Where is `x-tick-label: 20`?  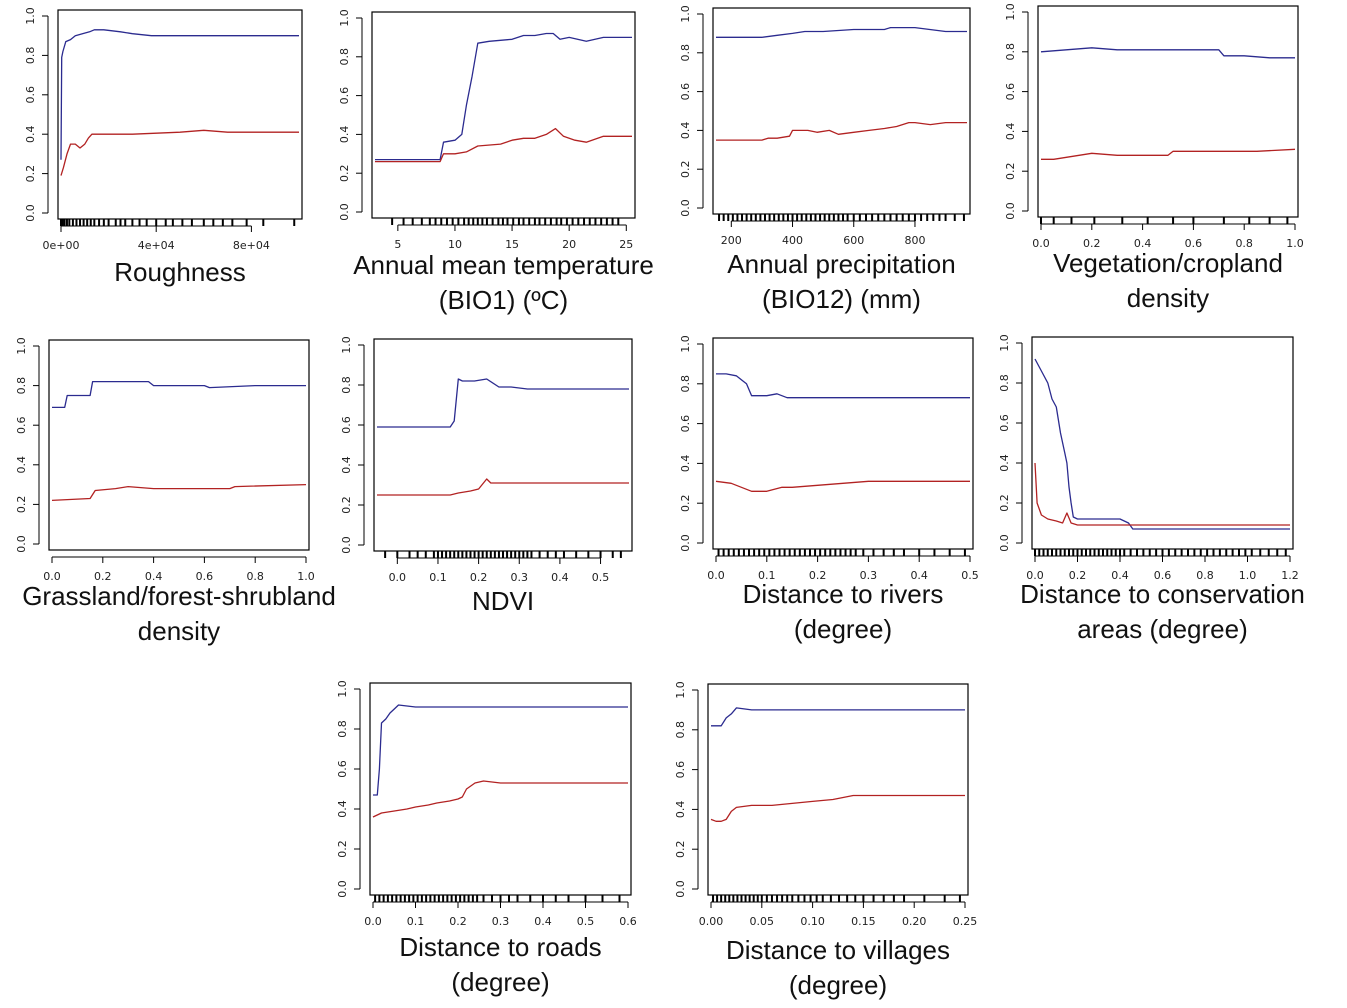 x-tick-label: 20 is located at coordinates (569, 244).